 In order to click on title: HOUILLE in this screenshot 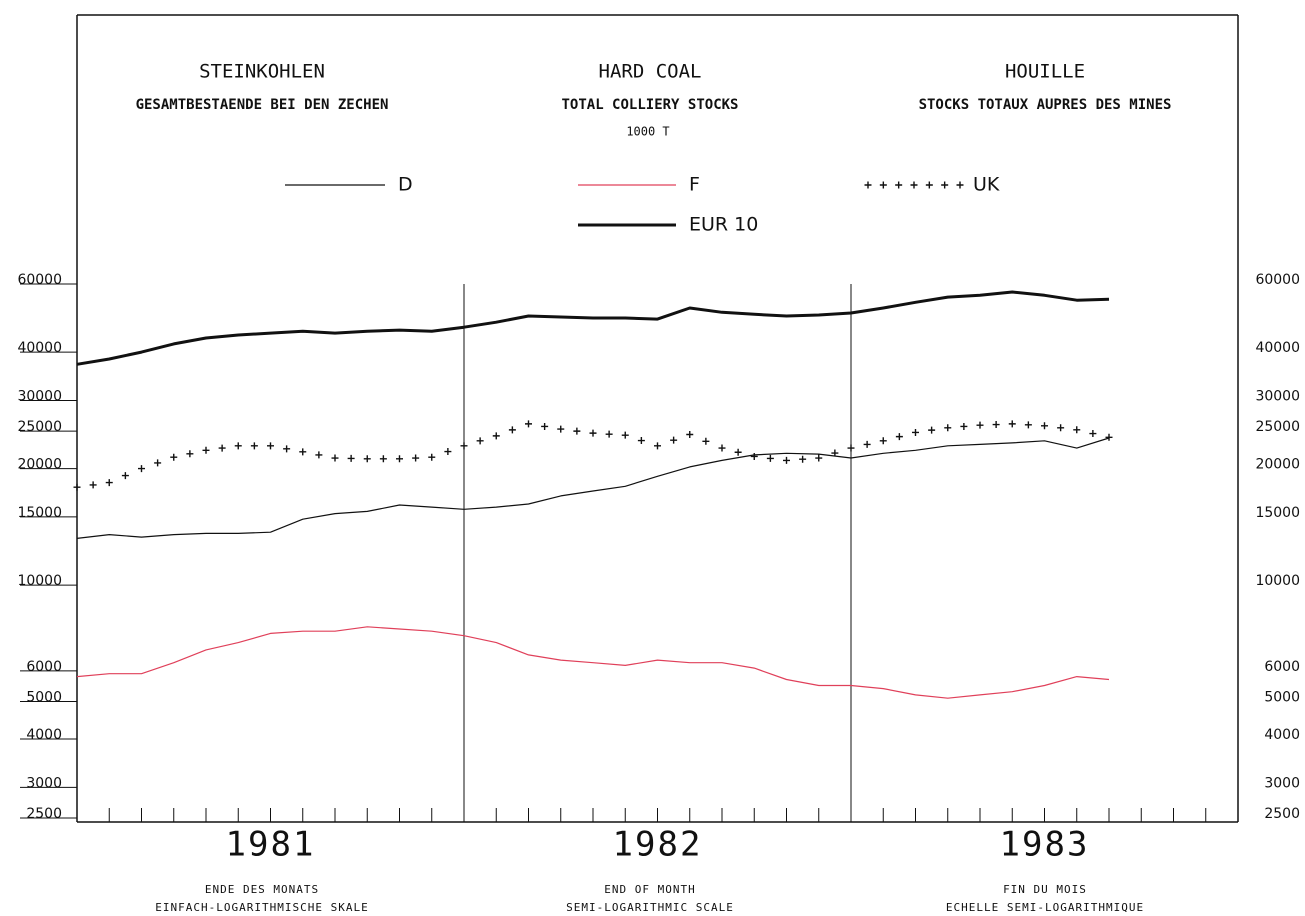, I will do `click(1045, 72)`.